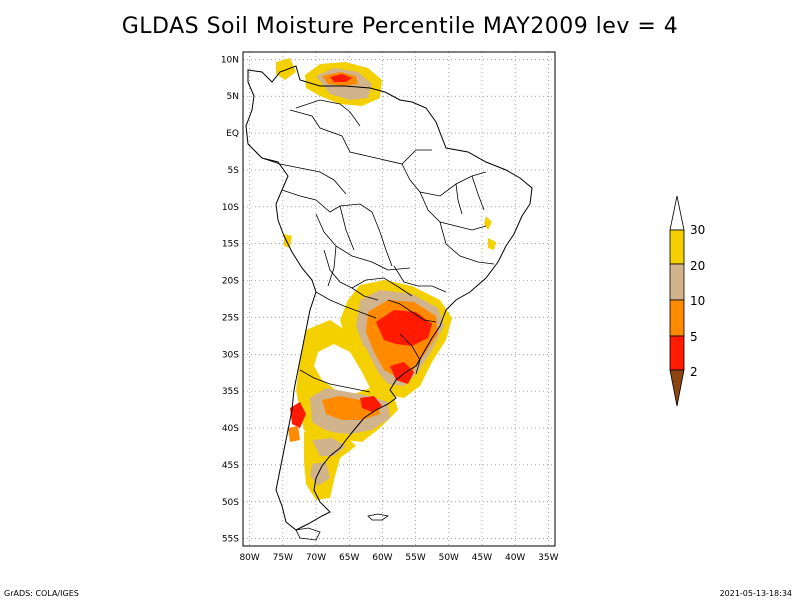 The height and width of the screenshot is (600, 800). Describe the element at coordinates (382, 558) in the screenshot. I see `lon-tick-label: 60W` at that location.